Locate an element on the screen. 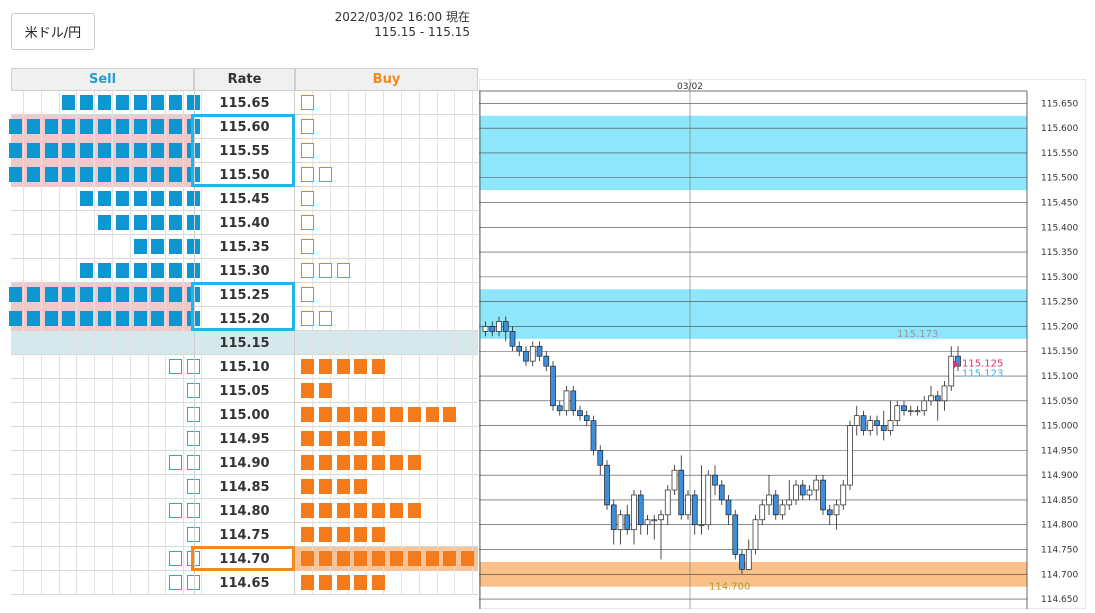 This screenshot has width=1095, height=613. rate-cell: 115.30 is located at coordinates (244, 271).